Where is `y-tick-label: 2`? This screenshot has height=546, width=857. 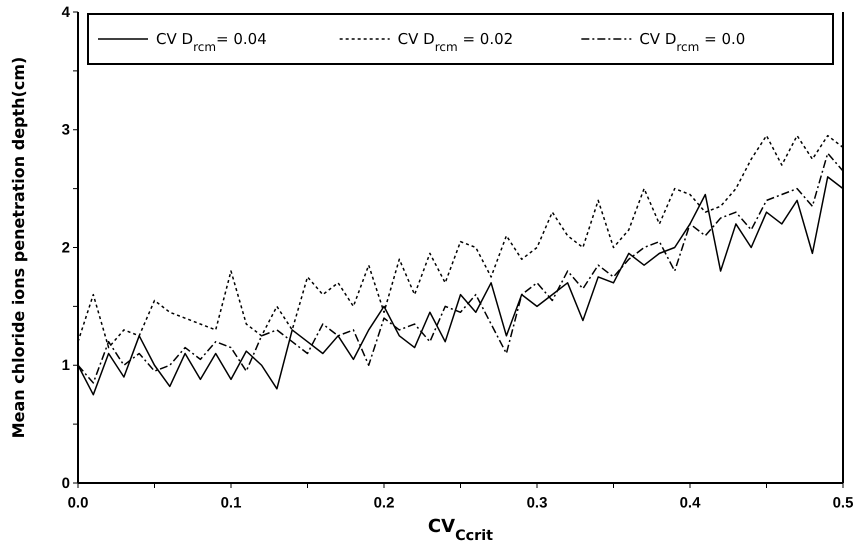 y-tick-label: 2 is located at coordinates (66, 247).